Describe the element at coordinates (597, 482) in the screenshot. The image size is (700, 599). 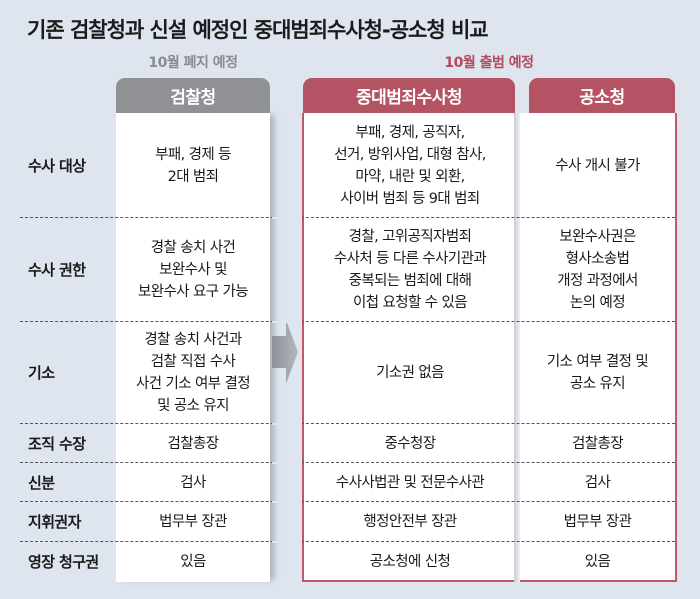
I see `cell-indictment-agency: 검사` at that location.